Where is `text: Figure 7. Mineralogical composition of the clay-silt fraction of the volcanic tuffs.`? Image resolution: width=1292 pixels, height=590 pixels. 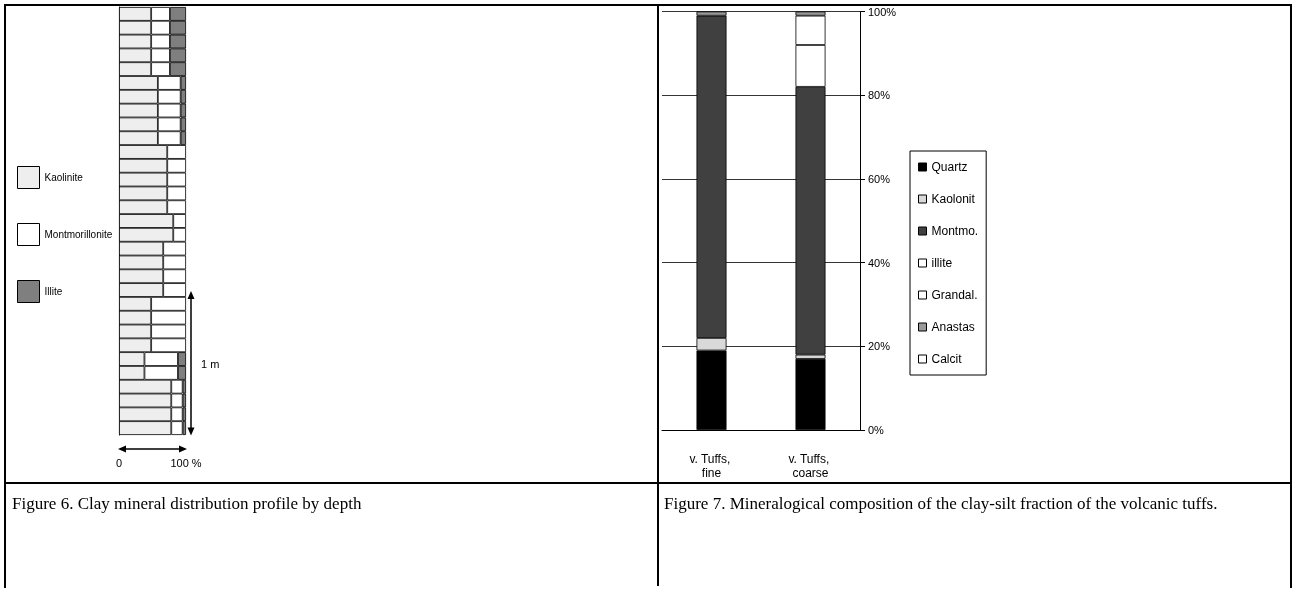 text: Figure 7. Mineralogical composition of the clay-silt fraction of the volcanic tuffs. is located at coordinates (941, 503).